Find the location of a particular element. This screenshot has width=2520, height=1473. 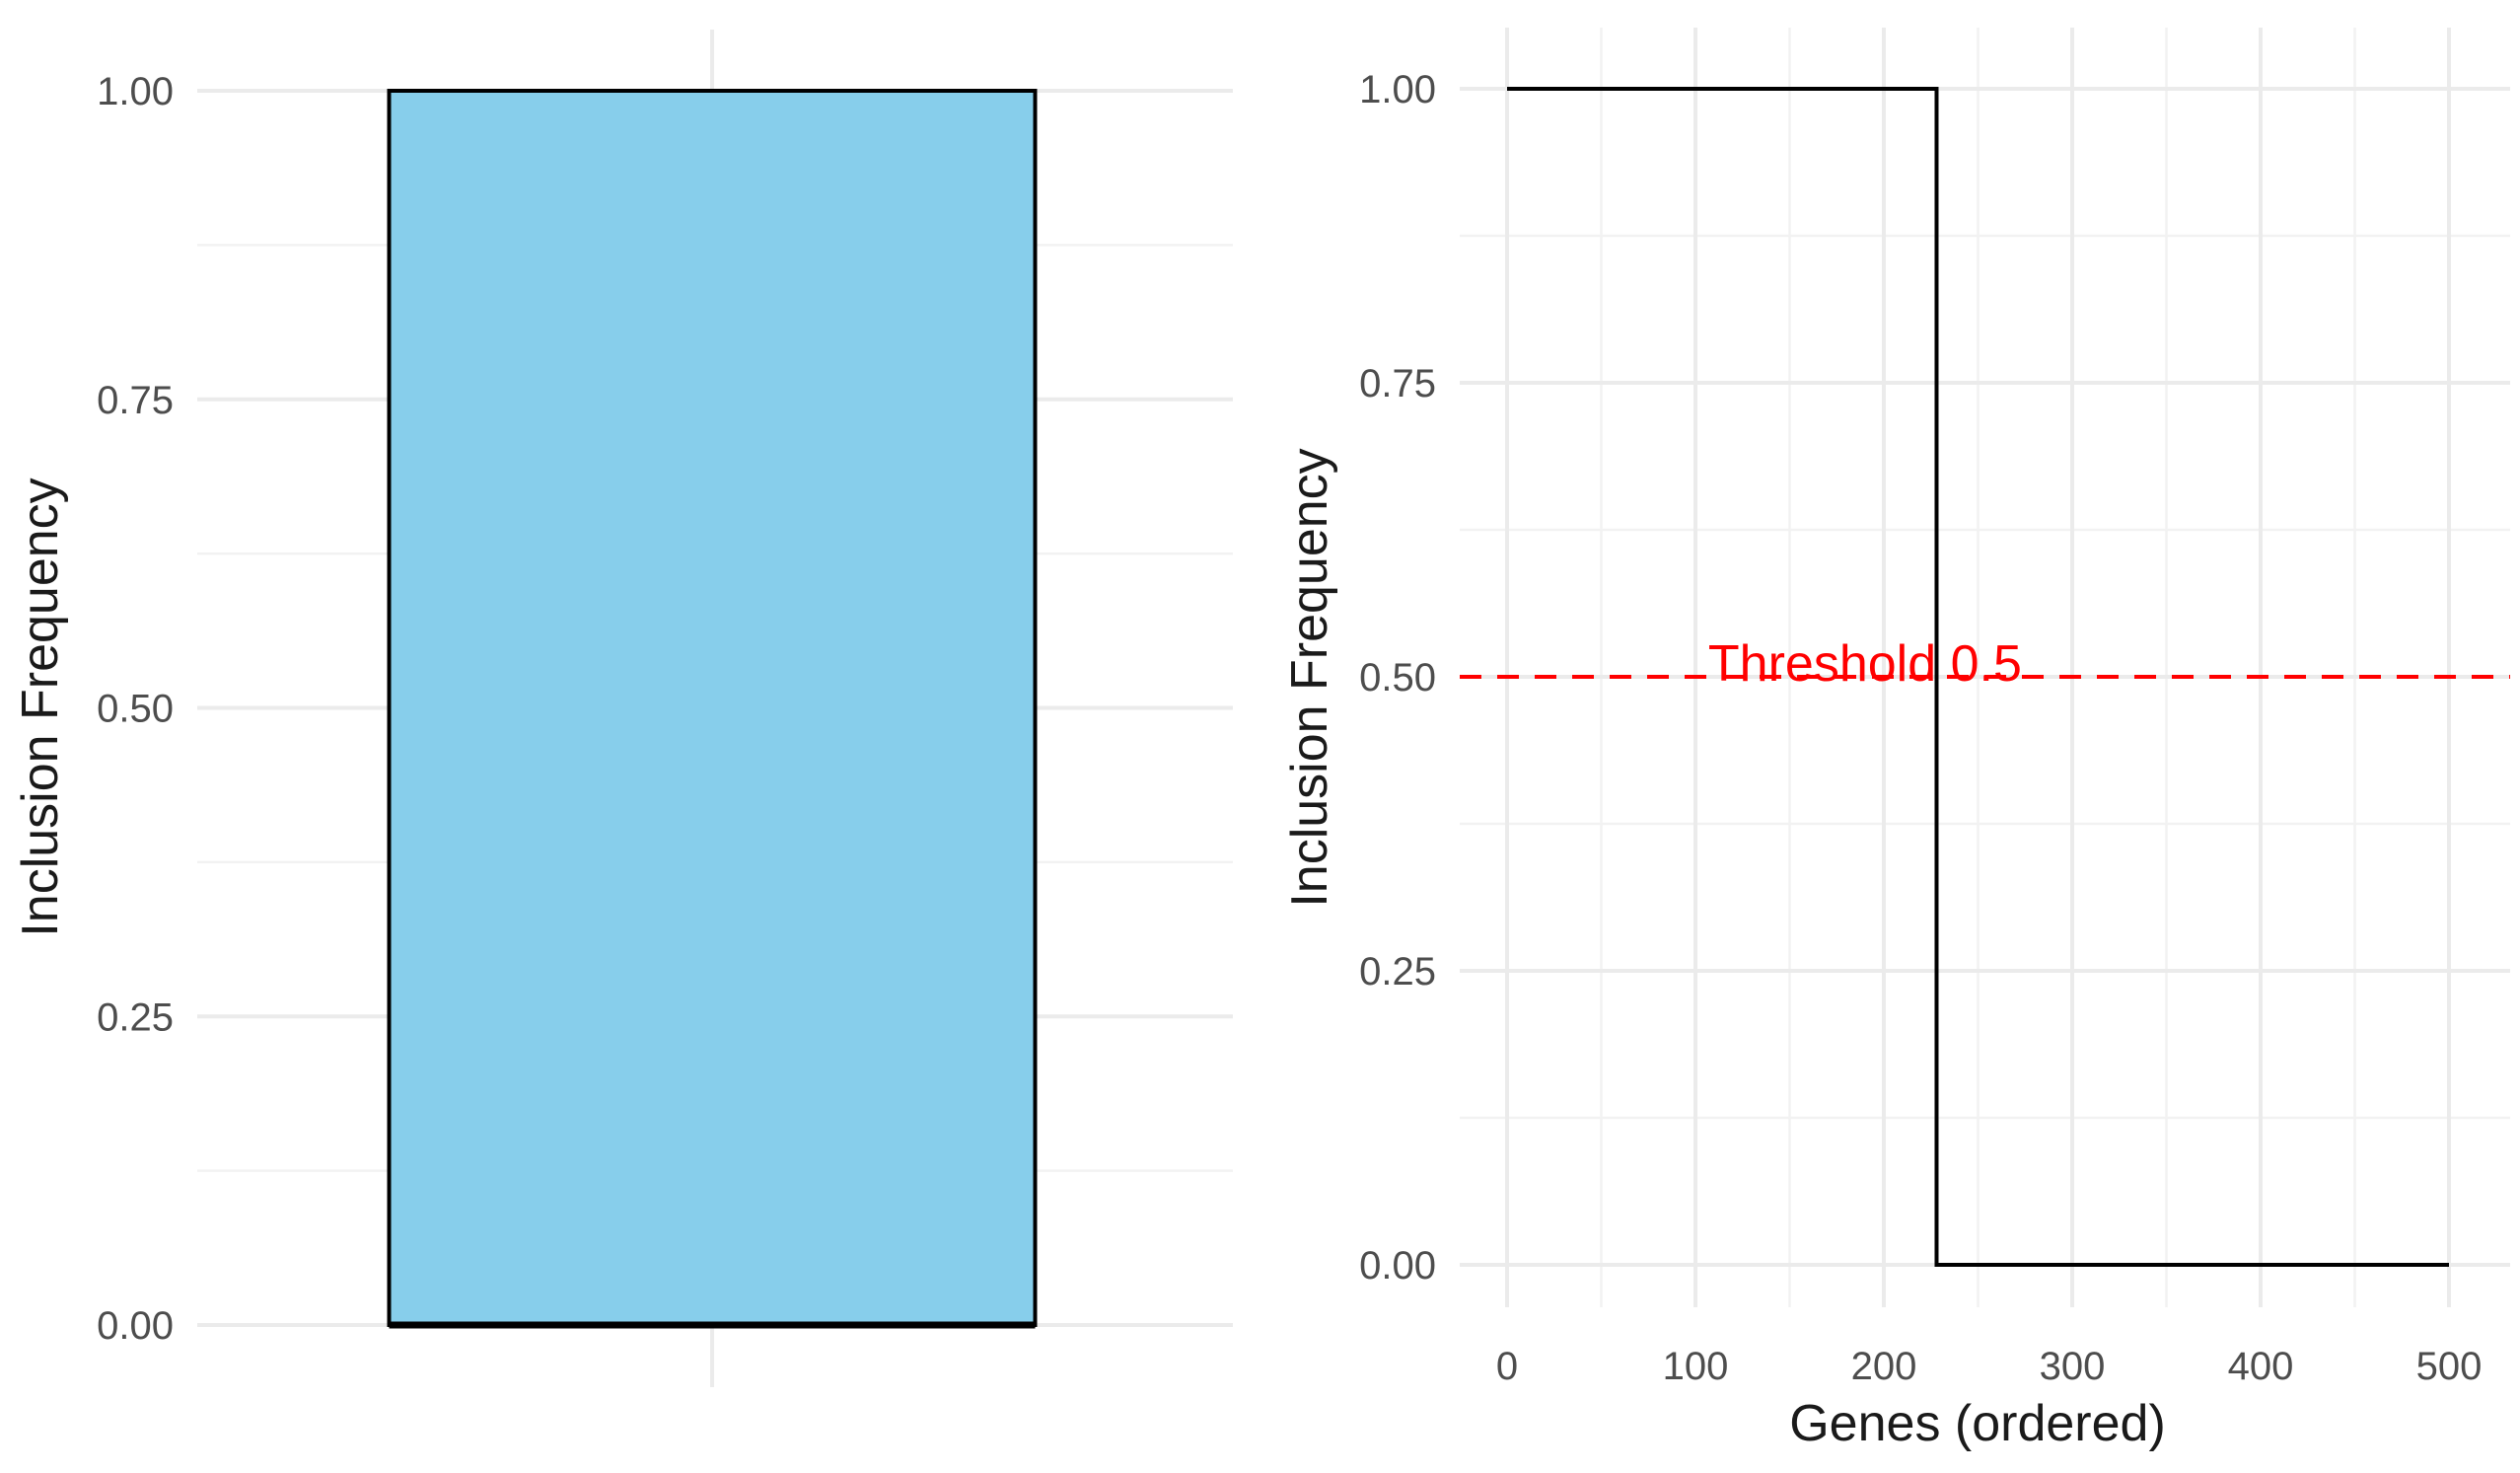

right-x-tick-label: 100 is located at coordinates (1696, 1367).